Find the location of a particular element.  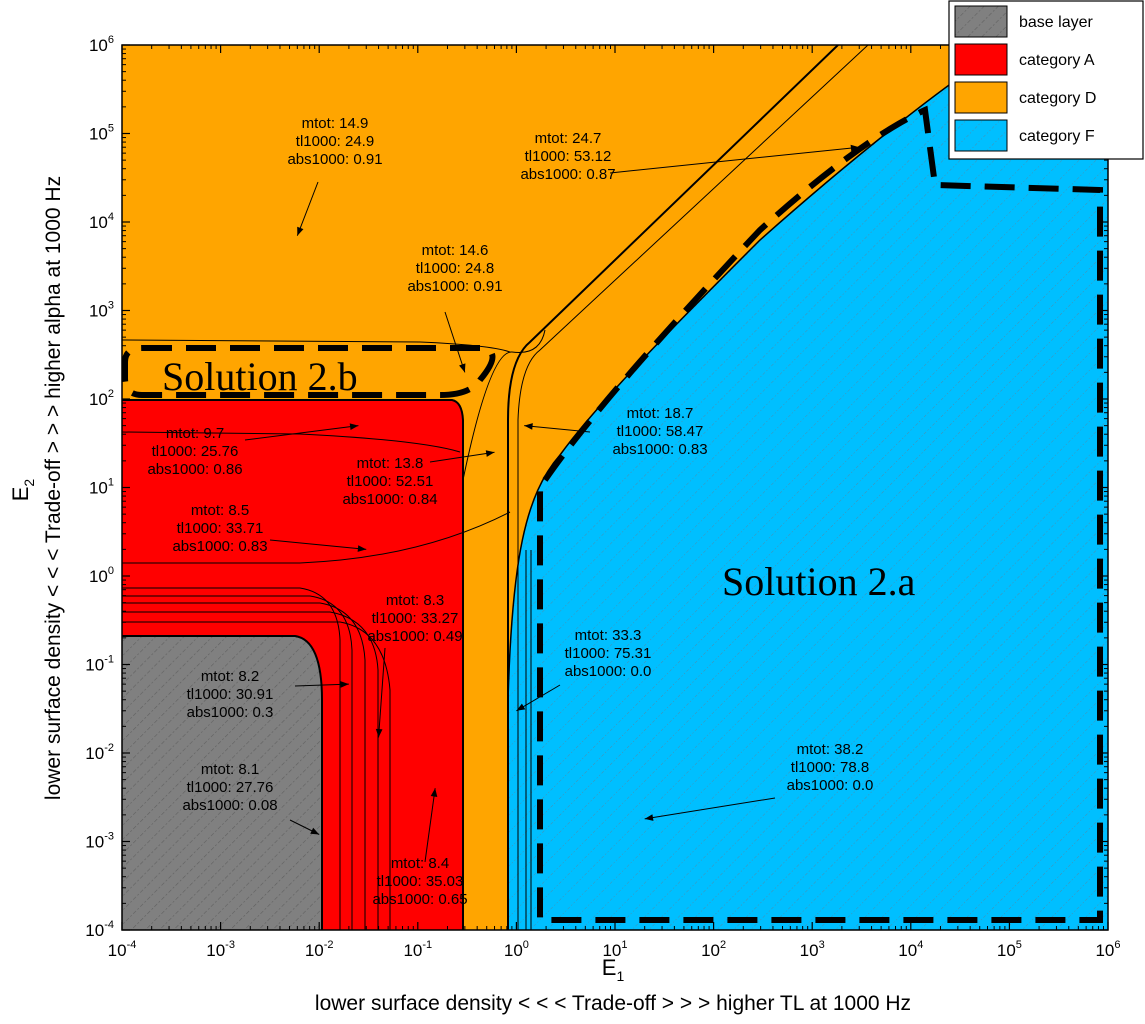

legend-label: category D is located at coordinates (1057, 98).